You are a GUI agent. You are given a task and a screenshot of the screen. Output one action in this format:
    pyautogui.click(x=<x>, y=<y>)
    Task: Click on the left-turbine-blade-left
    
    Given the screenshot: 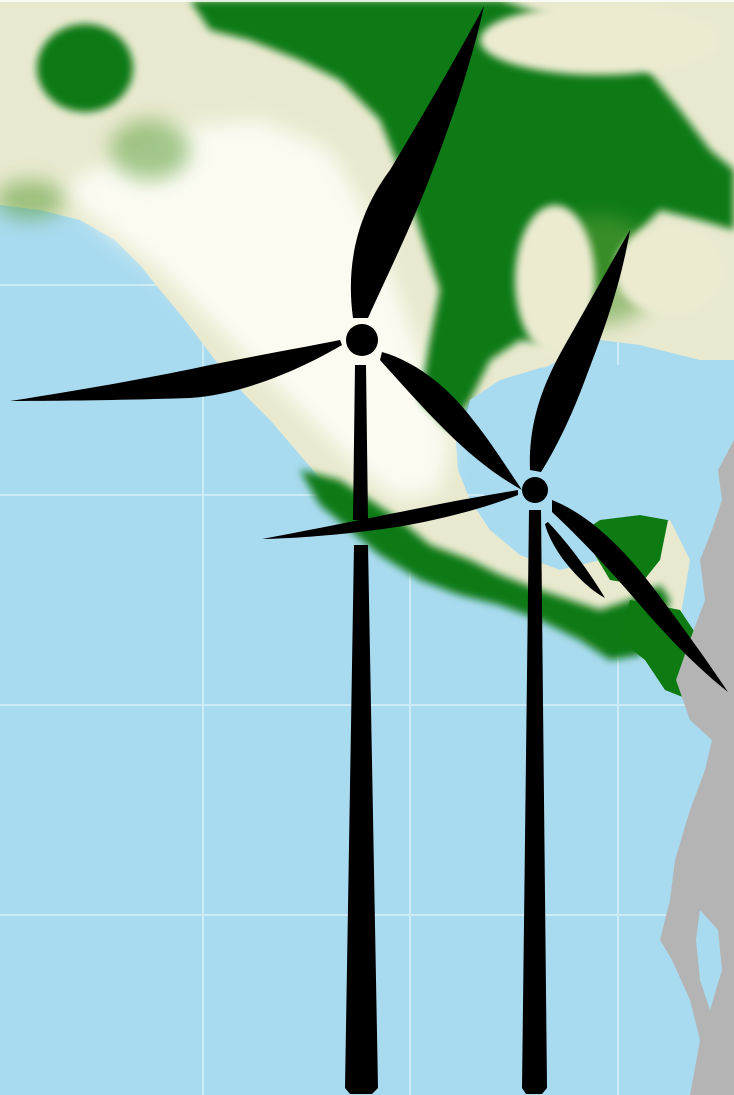 What is the action you would take?
    pyautogui.click(x=176, y=370)
    